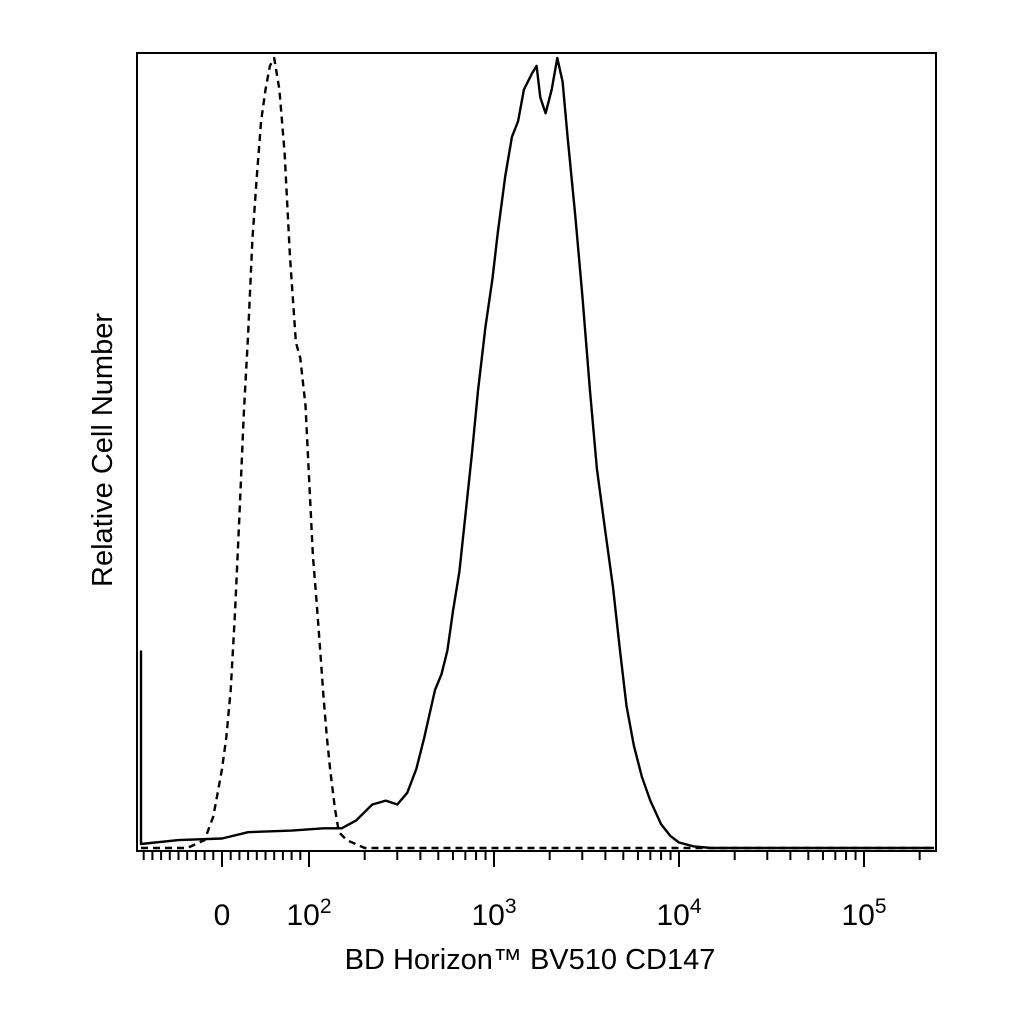 This screenshot has height=1024, width=1024. I want to click on major-ticks, so click(543, 859).